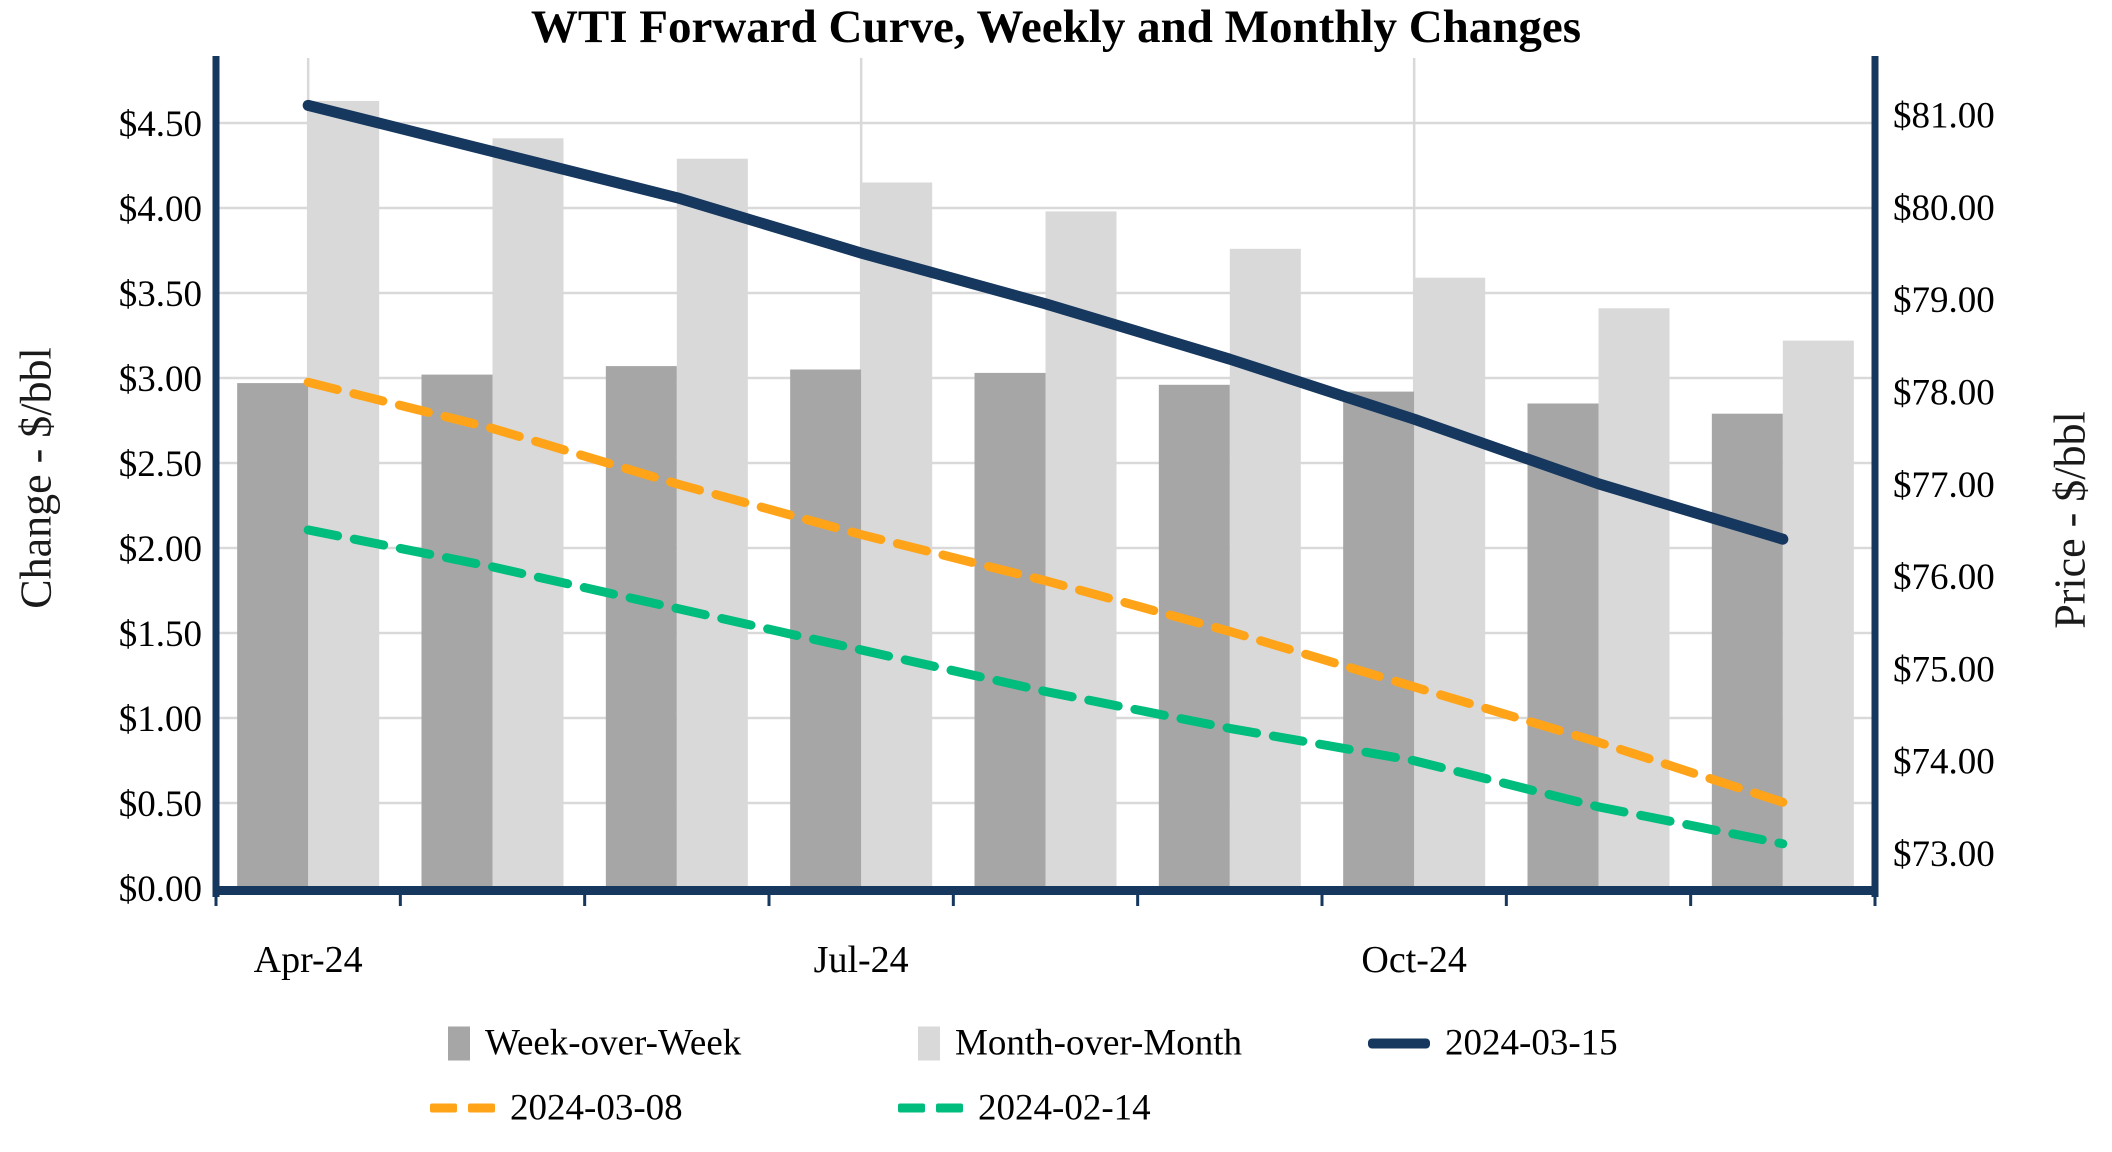 The width and height of the screenshot is (2112, 1152). I want to click on left-axis-tick-label: $2.50, so click(160, 464).